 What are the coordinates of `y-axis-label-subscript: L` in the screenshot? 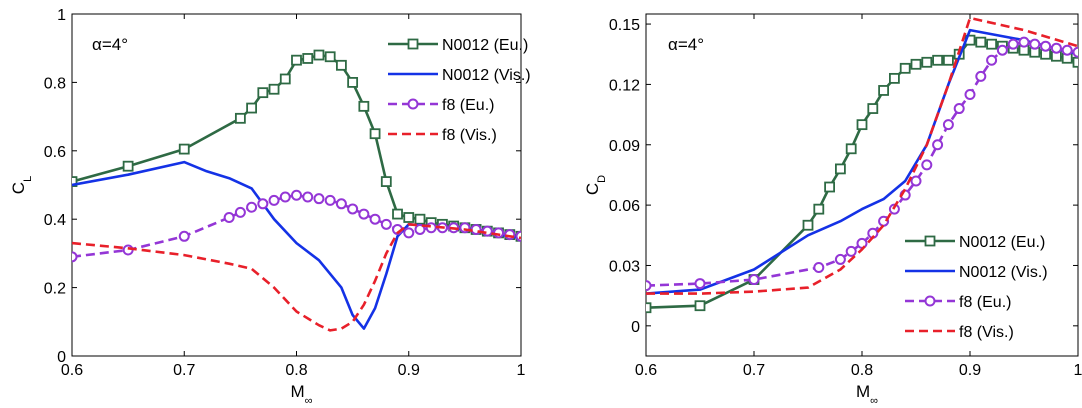 It's located at (28, 179).